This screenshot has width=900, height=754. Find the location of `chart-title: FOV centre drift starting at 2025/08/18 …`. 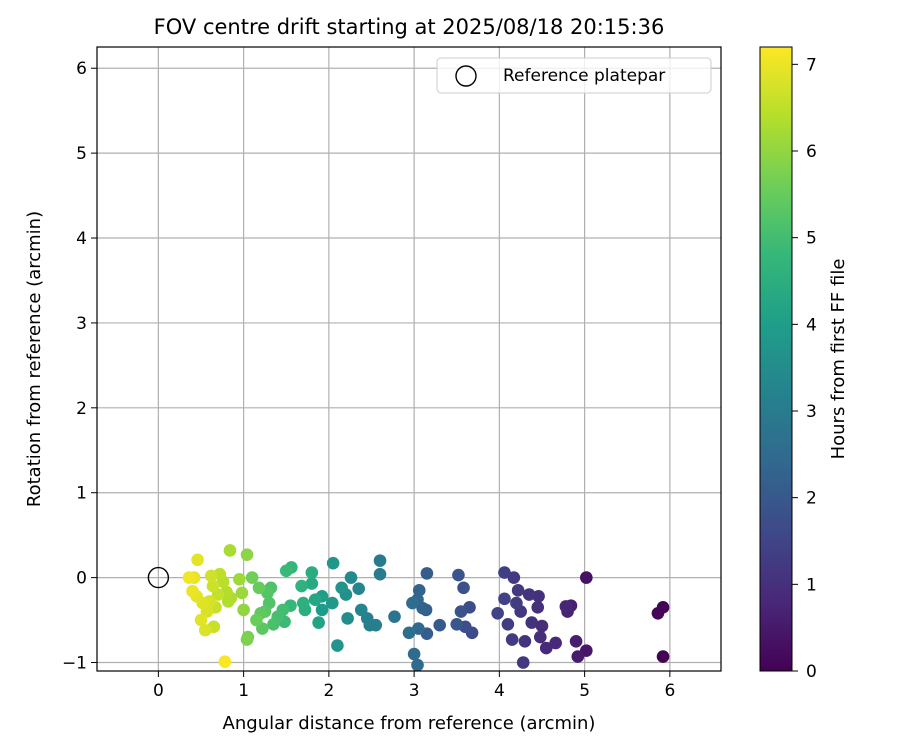

chart-title: FOV centre drift starting at 2025/08/18 … is located at coordinates (409, 27).